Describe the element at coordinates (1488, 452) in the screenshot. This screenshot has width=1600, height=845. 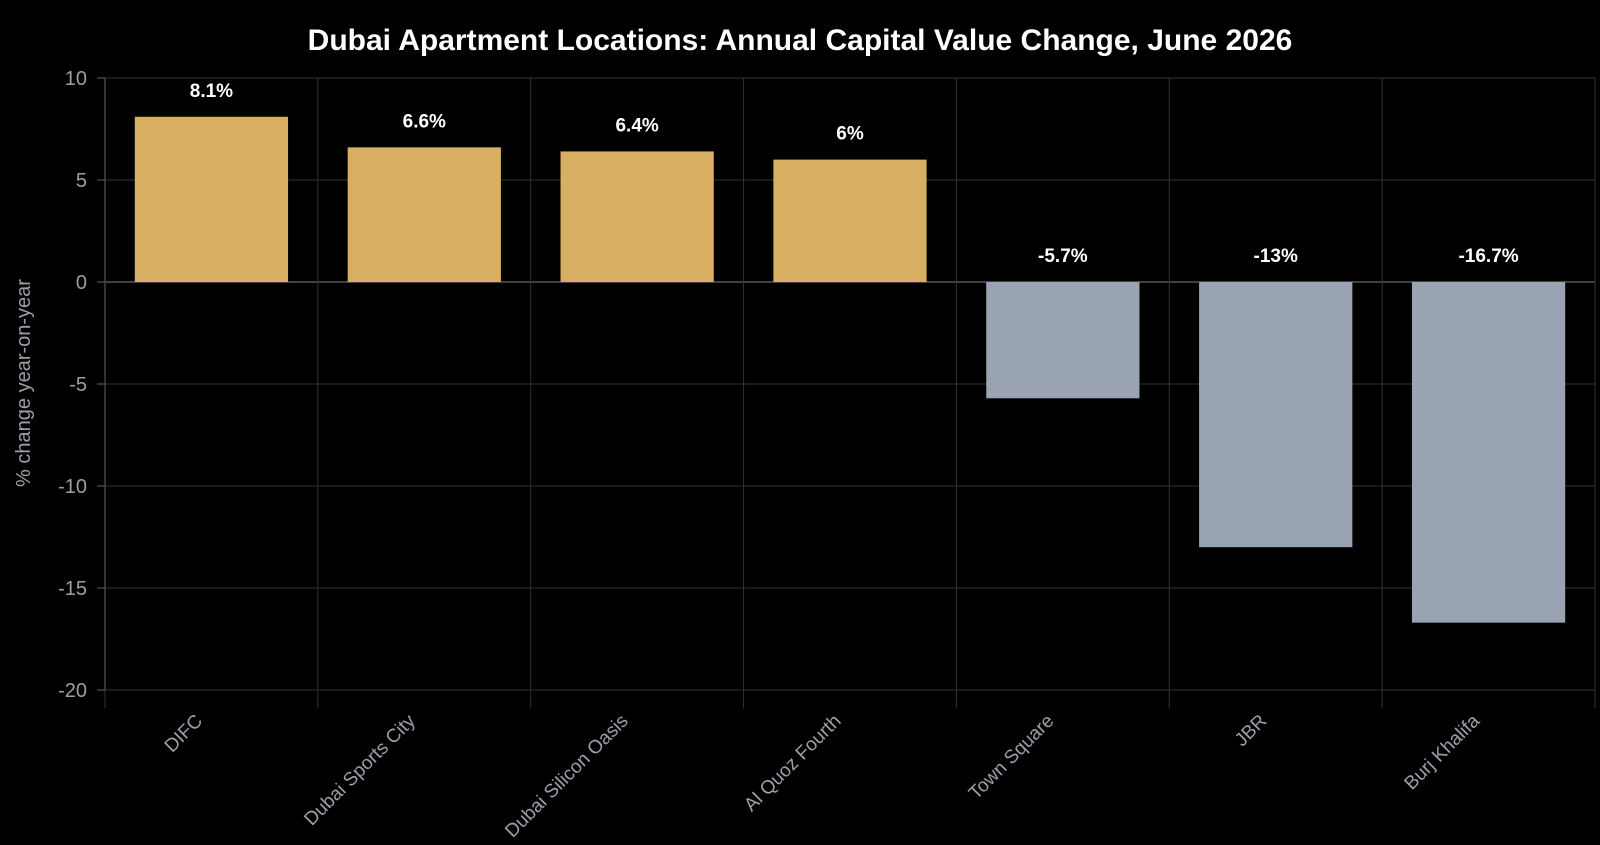
I see `bar-burj-khalifa` at that location.